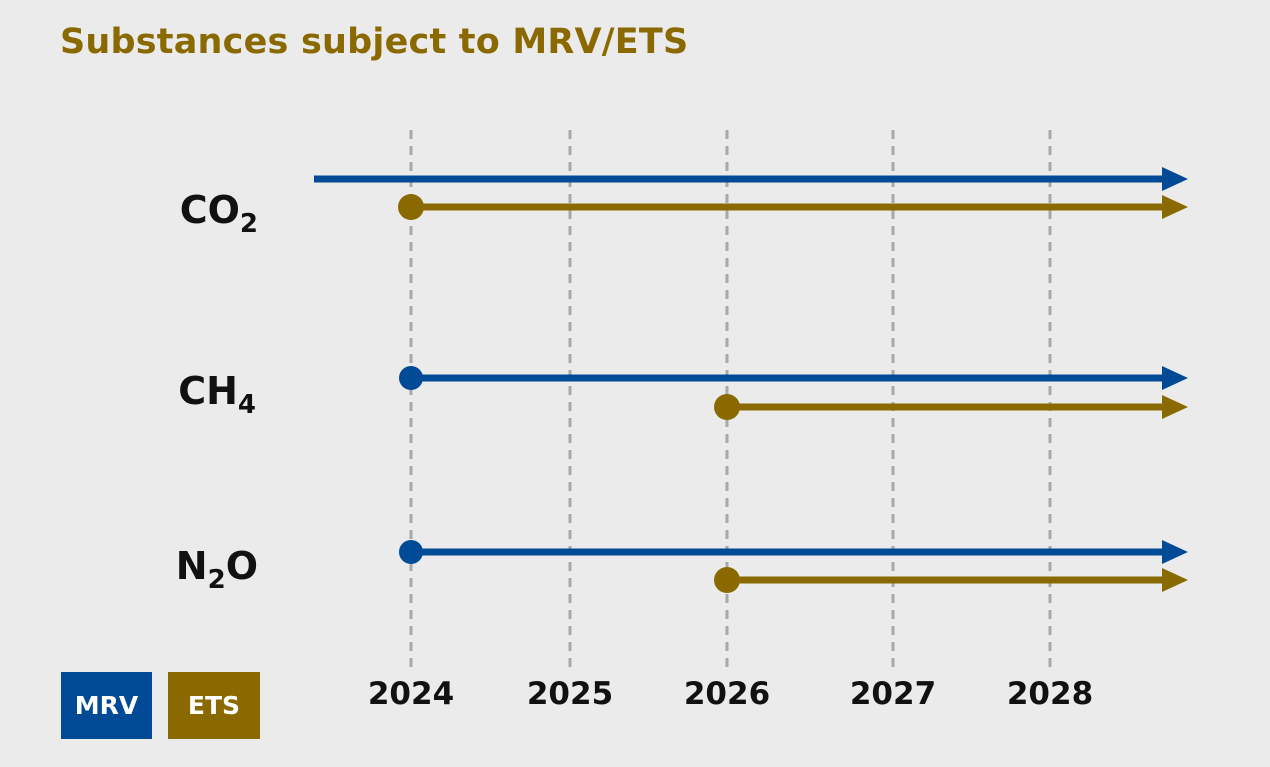 The height and width of the screenshot is (767, 1270). I want to click on row-label-ch4-base: CH, so click(208, 391).